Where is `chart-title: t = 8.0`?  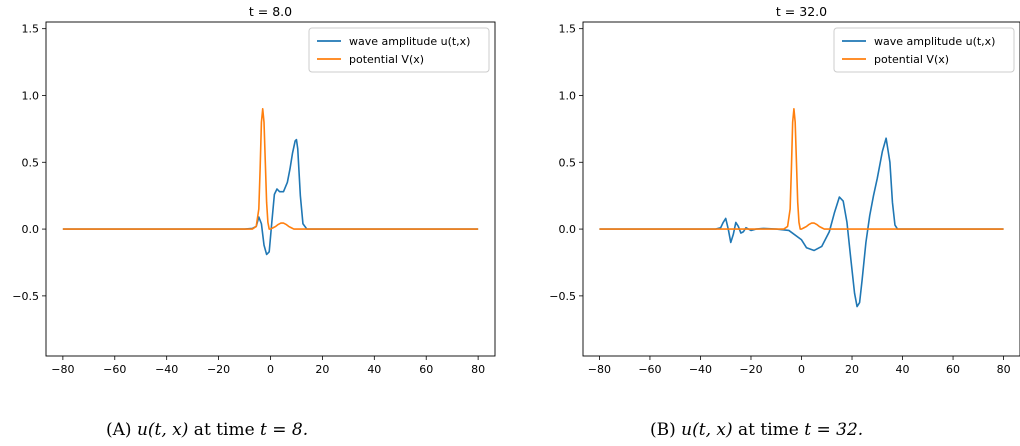
chart-title: t = 8.0 is located at coordinates (270, 11).